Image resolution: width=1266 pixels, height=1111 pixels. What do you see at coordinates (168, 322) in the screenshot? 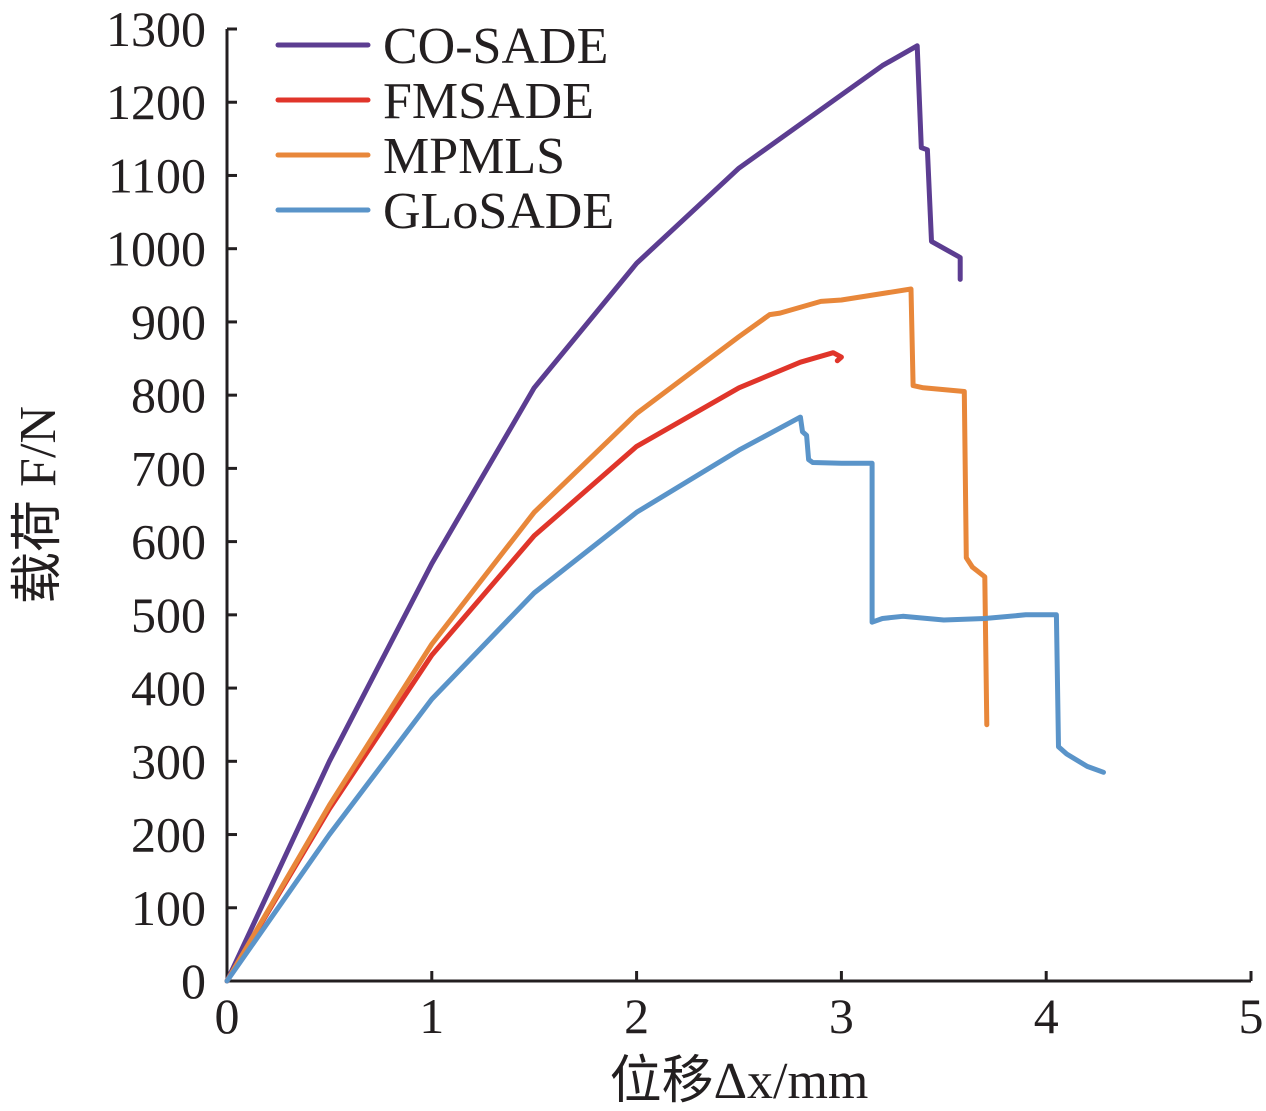
I see `y-tick-label: 900` at bounding box center [168, 322].